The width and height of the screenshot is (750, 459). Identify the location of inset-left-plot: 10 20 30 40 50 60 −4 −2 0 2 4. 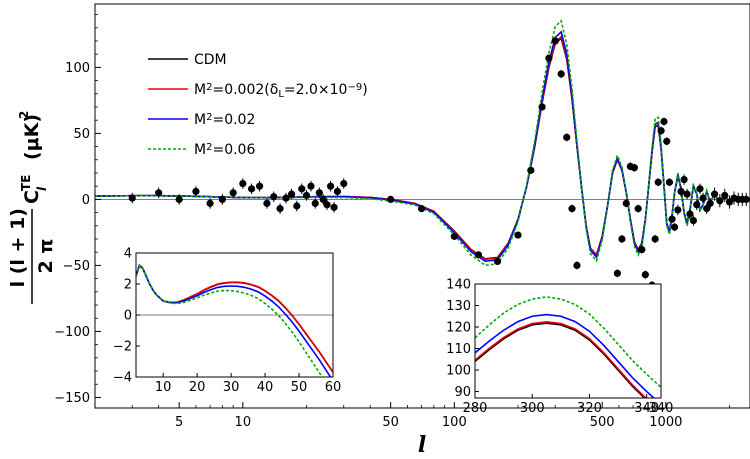
(227, 321).